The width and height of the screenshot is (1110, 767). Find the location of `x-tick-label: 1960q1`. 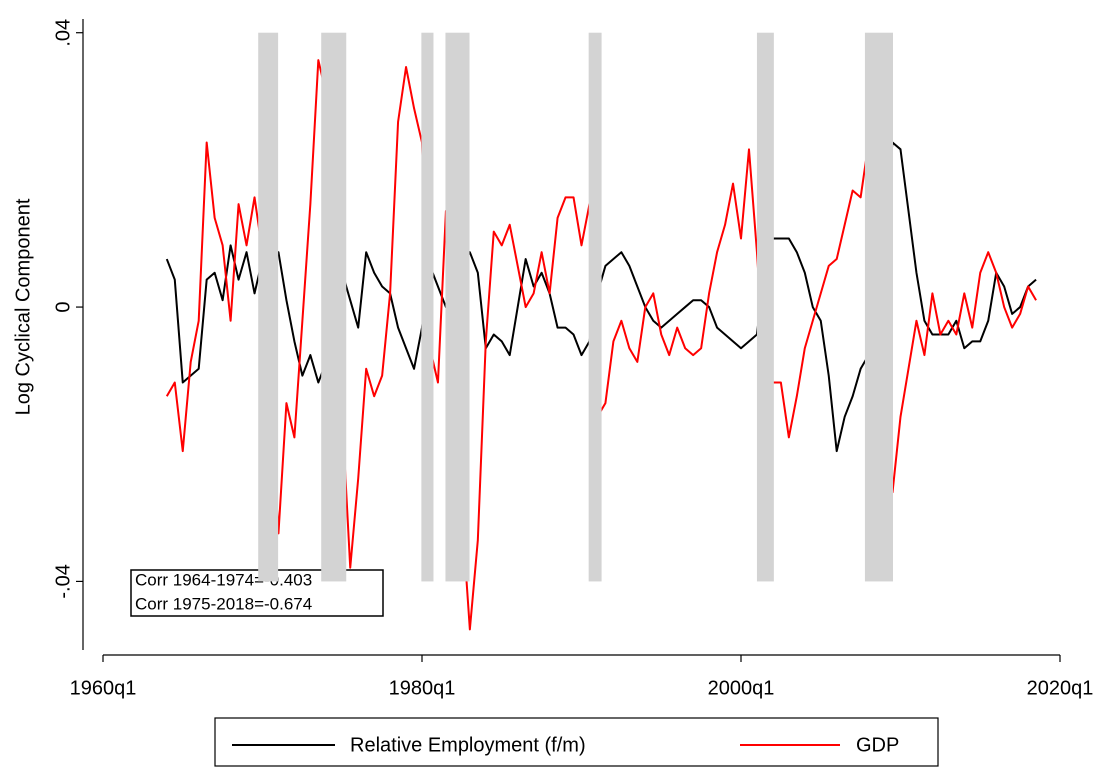

x-tick-label: 1960q1 is located at coordinates (103, 688).